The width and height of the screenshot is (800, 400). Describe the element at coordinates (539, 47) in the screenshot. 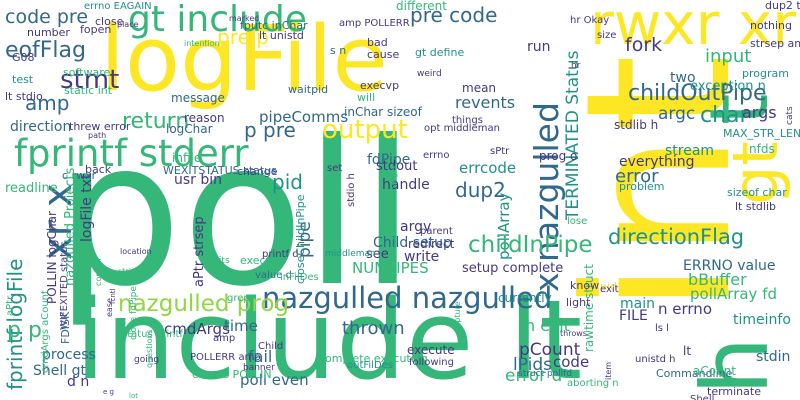

I see `word-run: run` at that location.